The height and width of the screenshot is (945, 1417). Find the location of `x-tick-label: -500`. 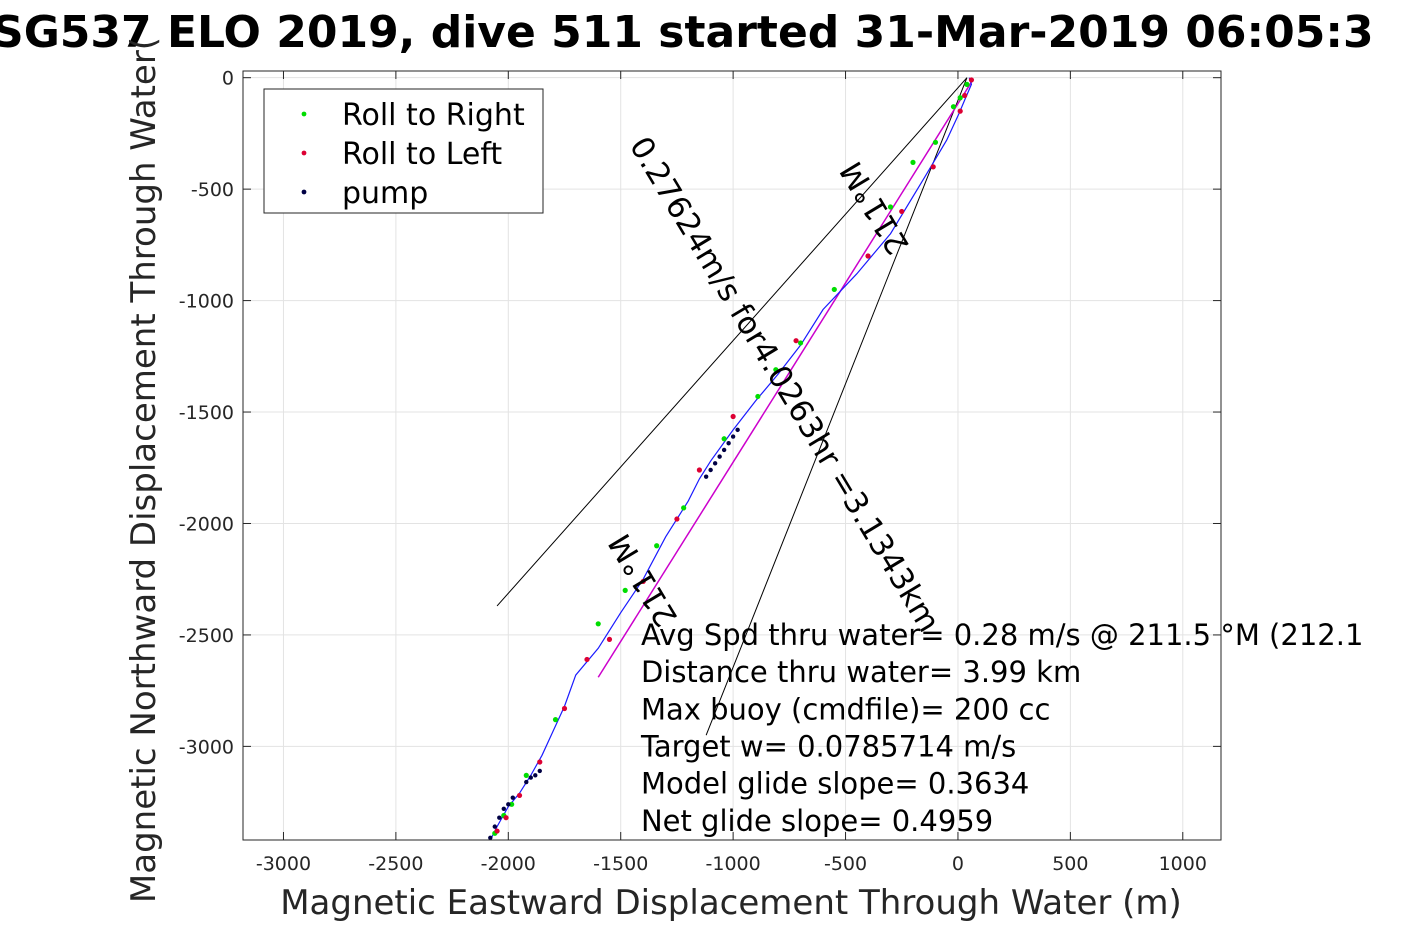

x-tick-label: -500 is located at coordinates (845, 864).